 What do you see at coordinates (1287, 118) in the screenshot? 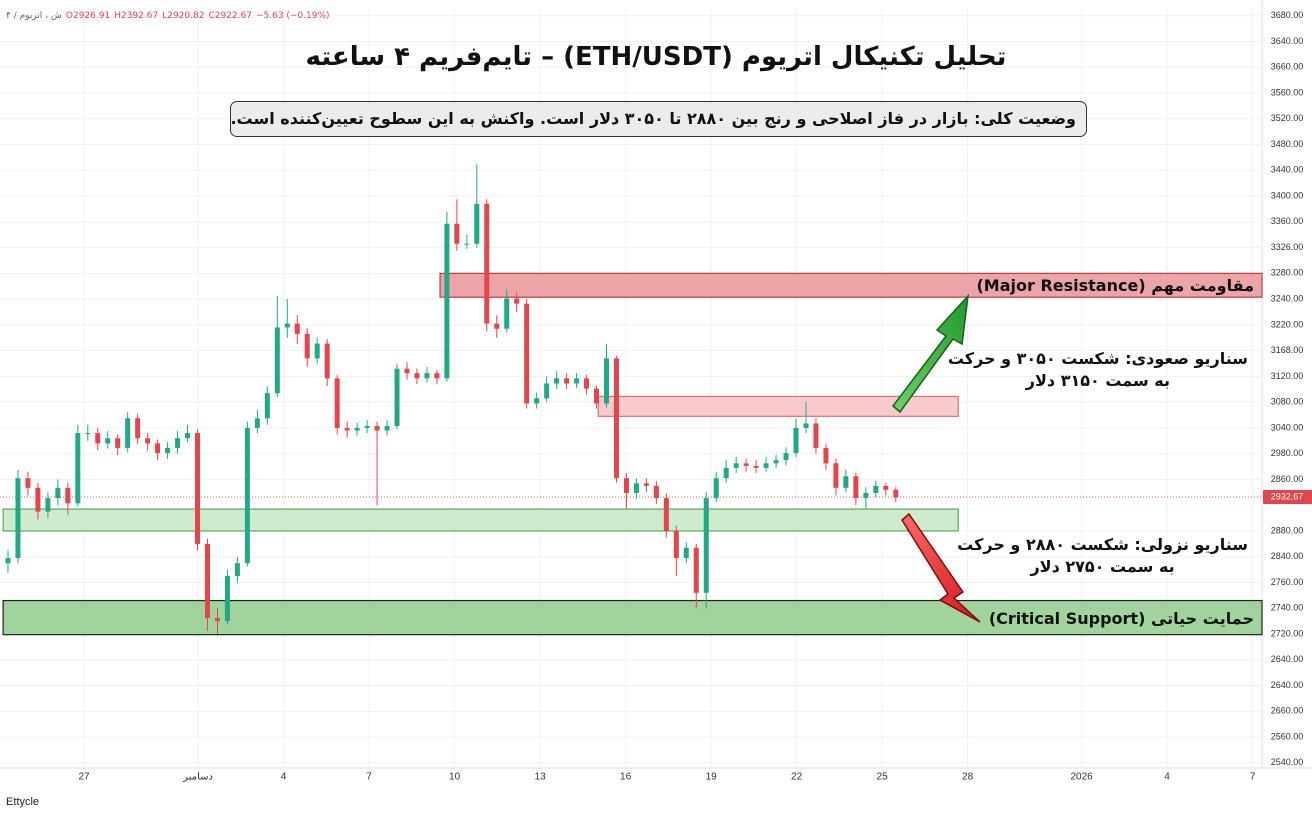
I see `y-tick-label: 3520.00` at bounding box center [1287, 118].